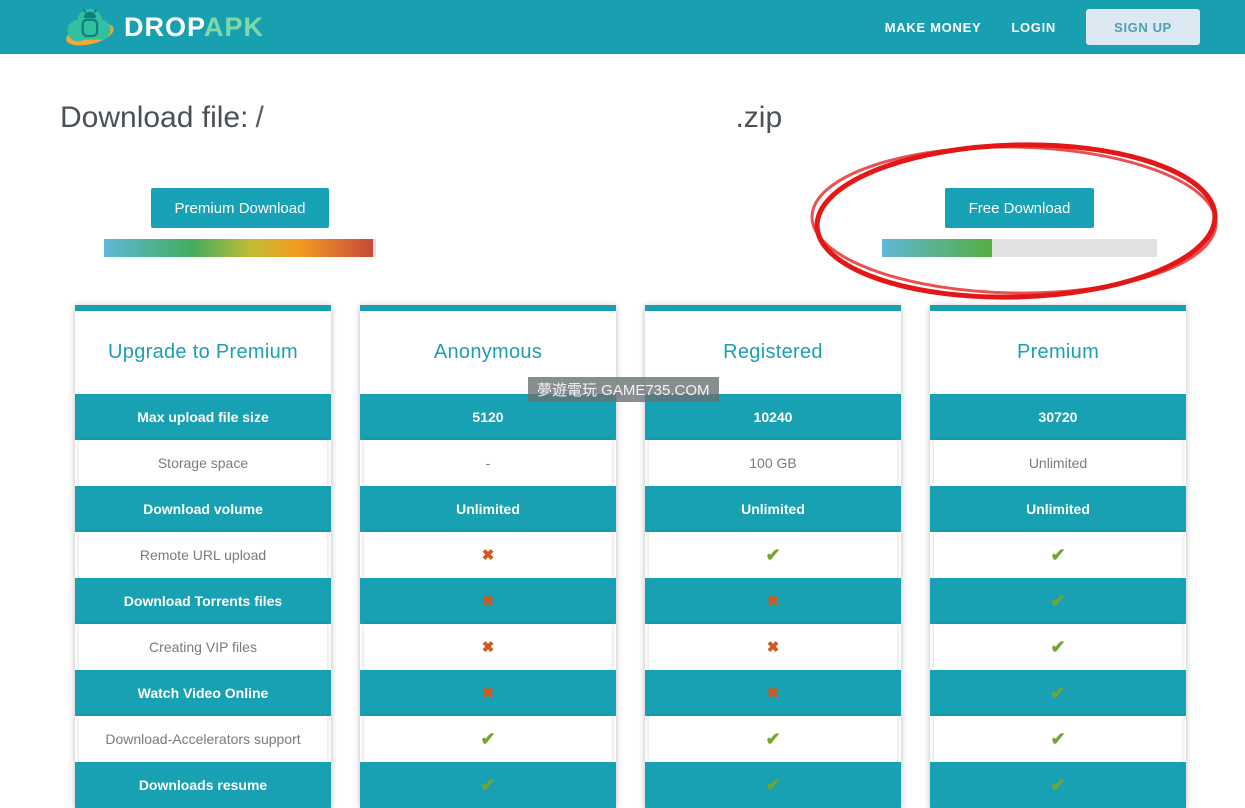 Image resolution: width=1245 pixels, height=808 pixels. What do you see at coordinates (623, 389) in the screenshot?
I see `watermark: 夢遊電玩 GAME735.COM` at bounding box center [623, 389].